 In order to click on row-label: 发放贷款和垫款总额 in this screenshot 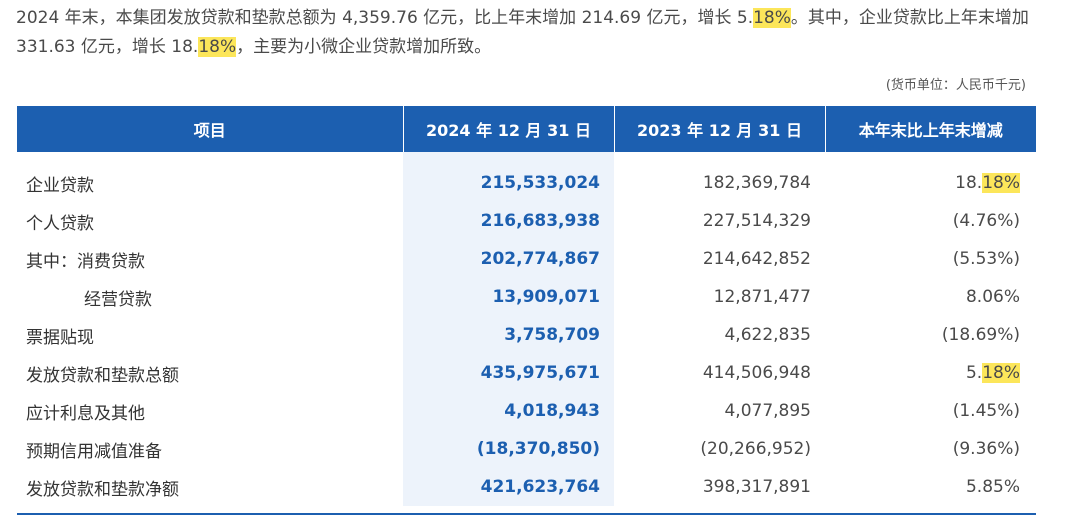, I will do `click(102, 375)`.